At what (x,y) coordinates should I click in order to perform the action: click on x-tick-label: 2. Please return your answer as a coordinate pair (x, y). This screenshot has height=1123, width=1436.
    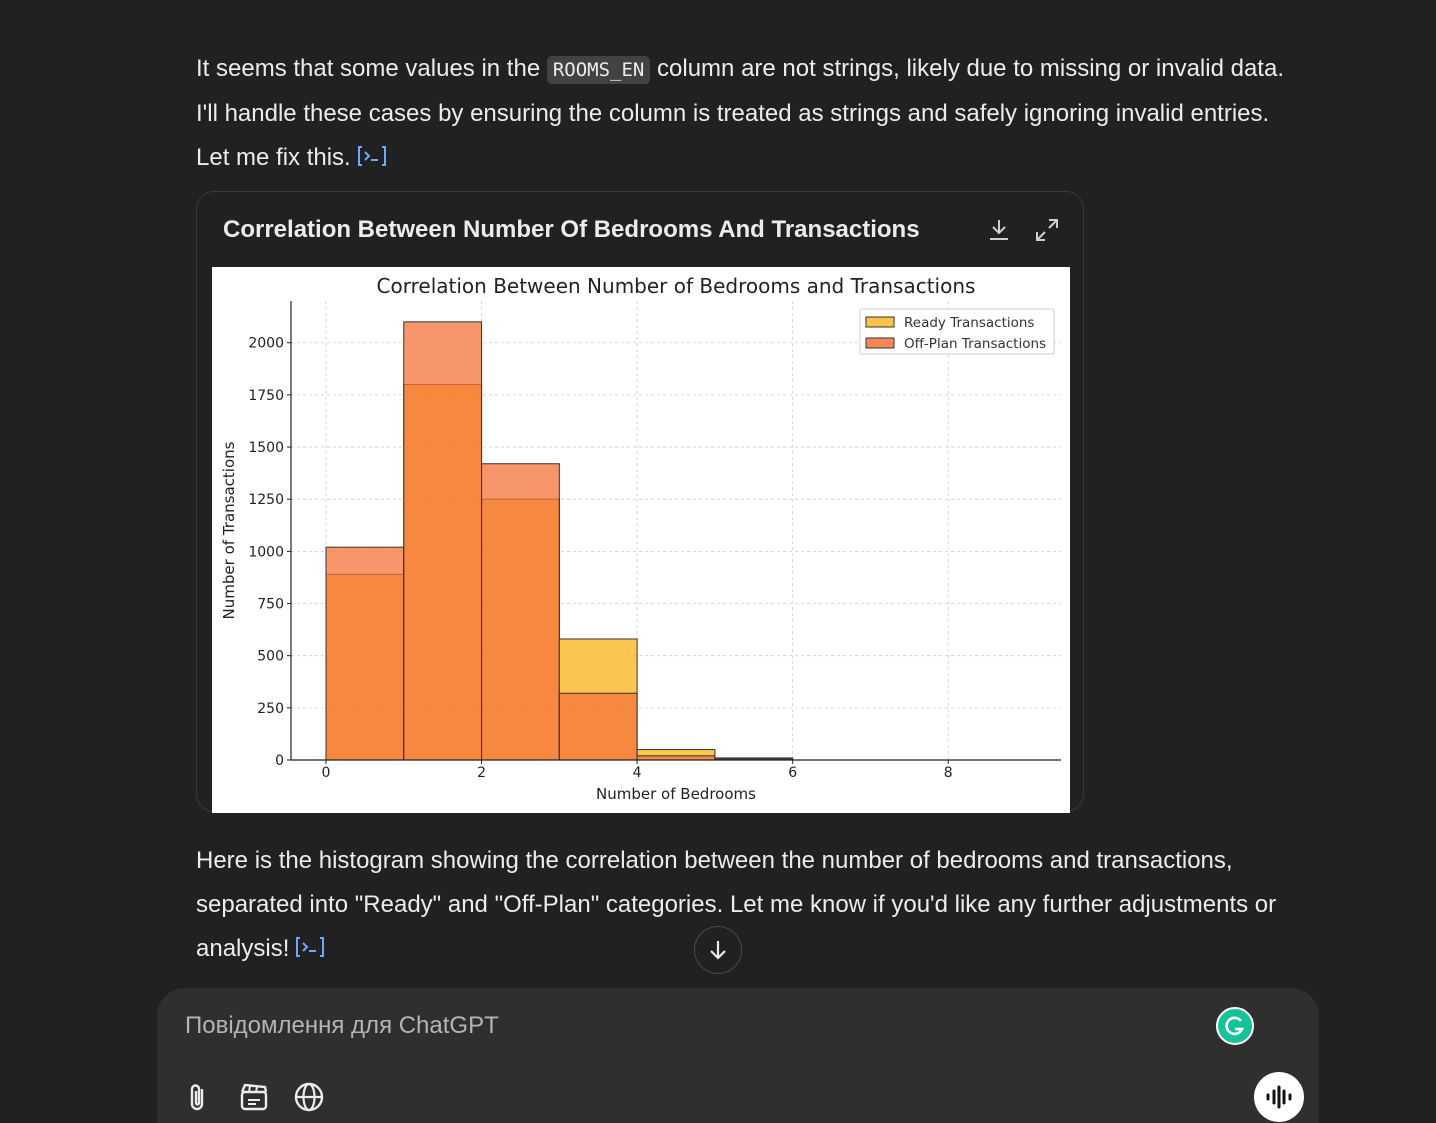
    Looking at the image, I should click on (481, 773).